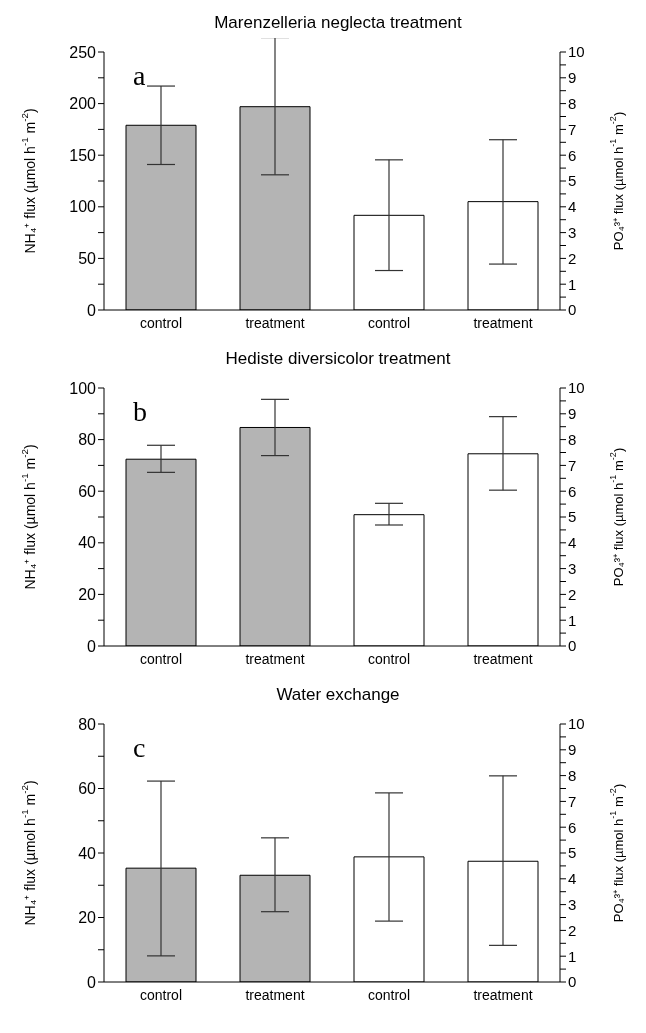 Image resolution: width=646 pixels, height=1033 pixels. I want to click on y-tick-label: 150, so click(83, 155).